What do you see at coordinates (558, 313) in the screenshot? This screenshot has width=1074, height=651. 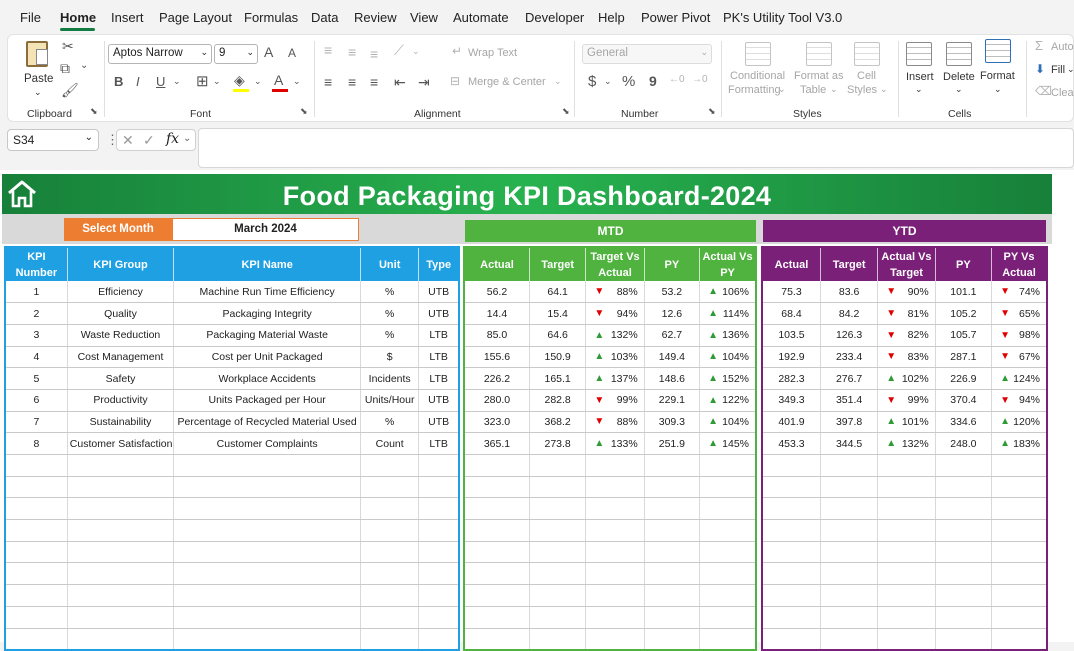 I see `mtd-target-cell: 15.4` at bounding box center [558, 313].